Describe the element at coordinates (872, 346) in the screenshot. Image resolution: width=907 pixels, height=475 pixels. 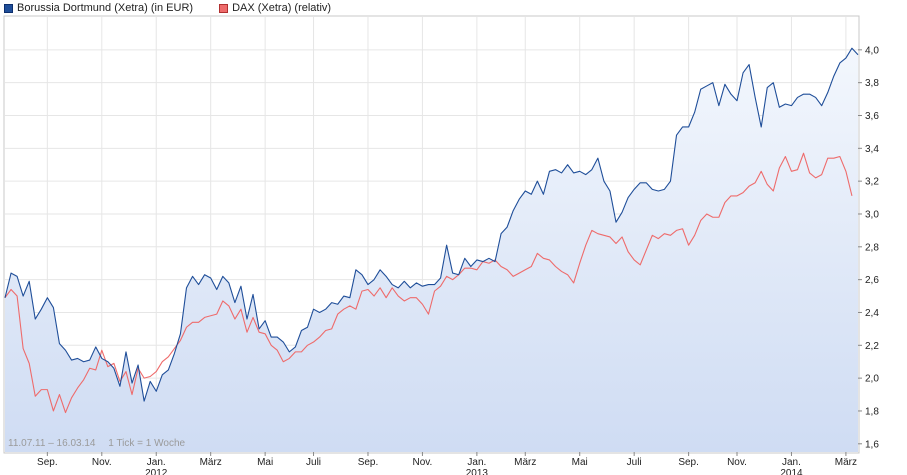
I see `y-tick-label: 2,2` at that location.